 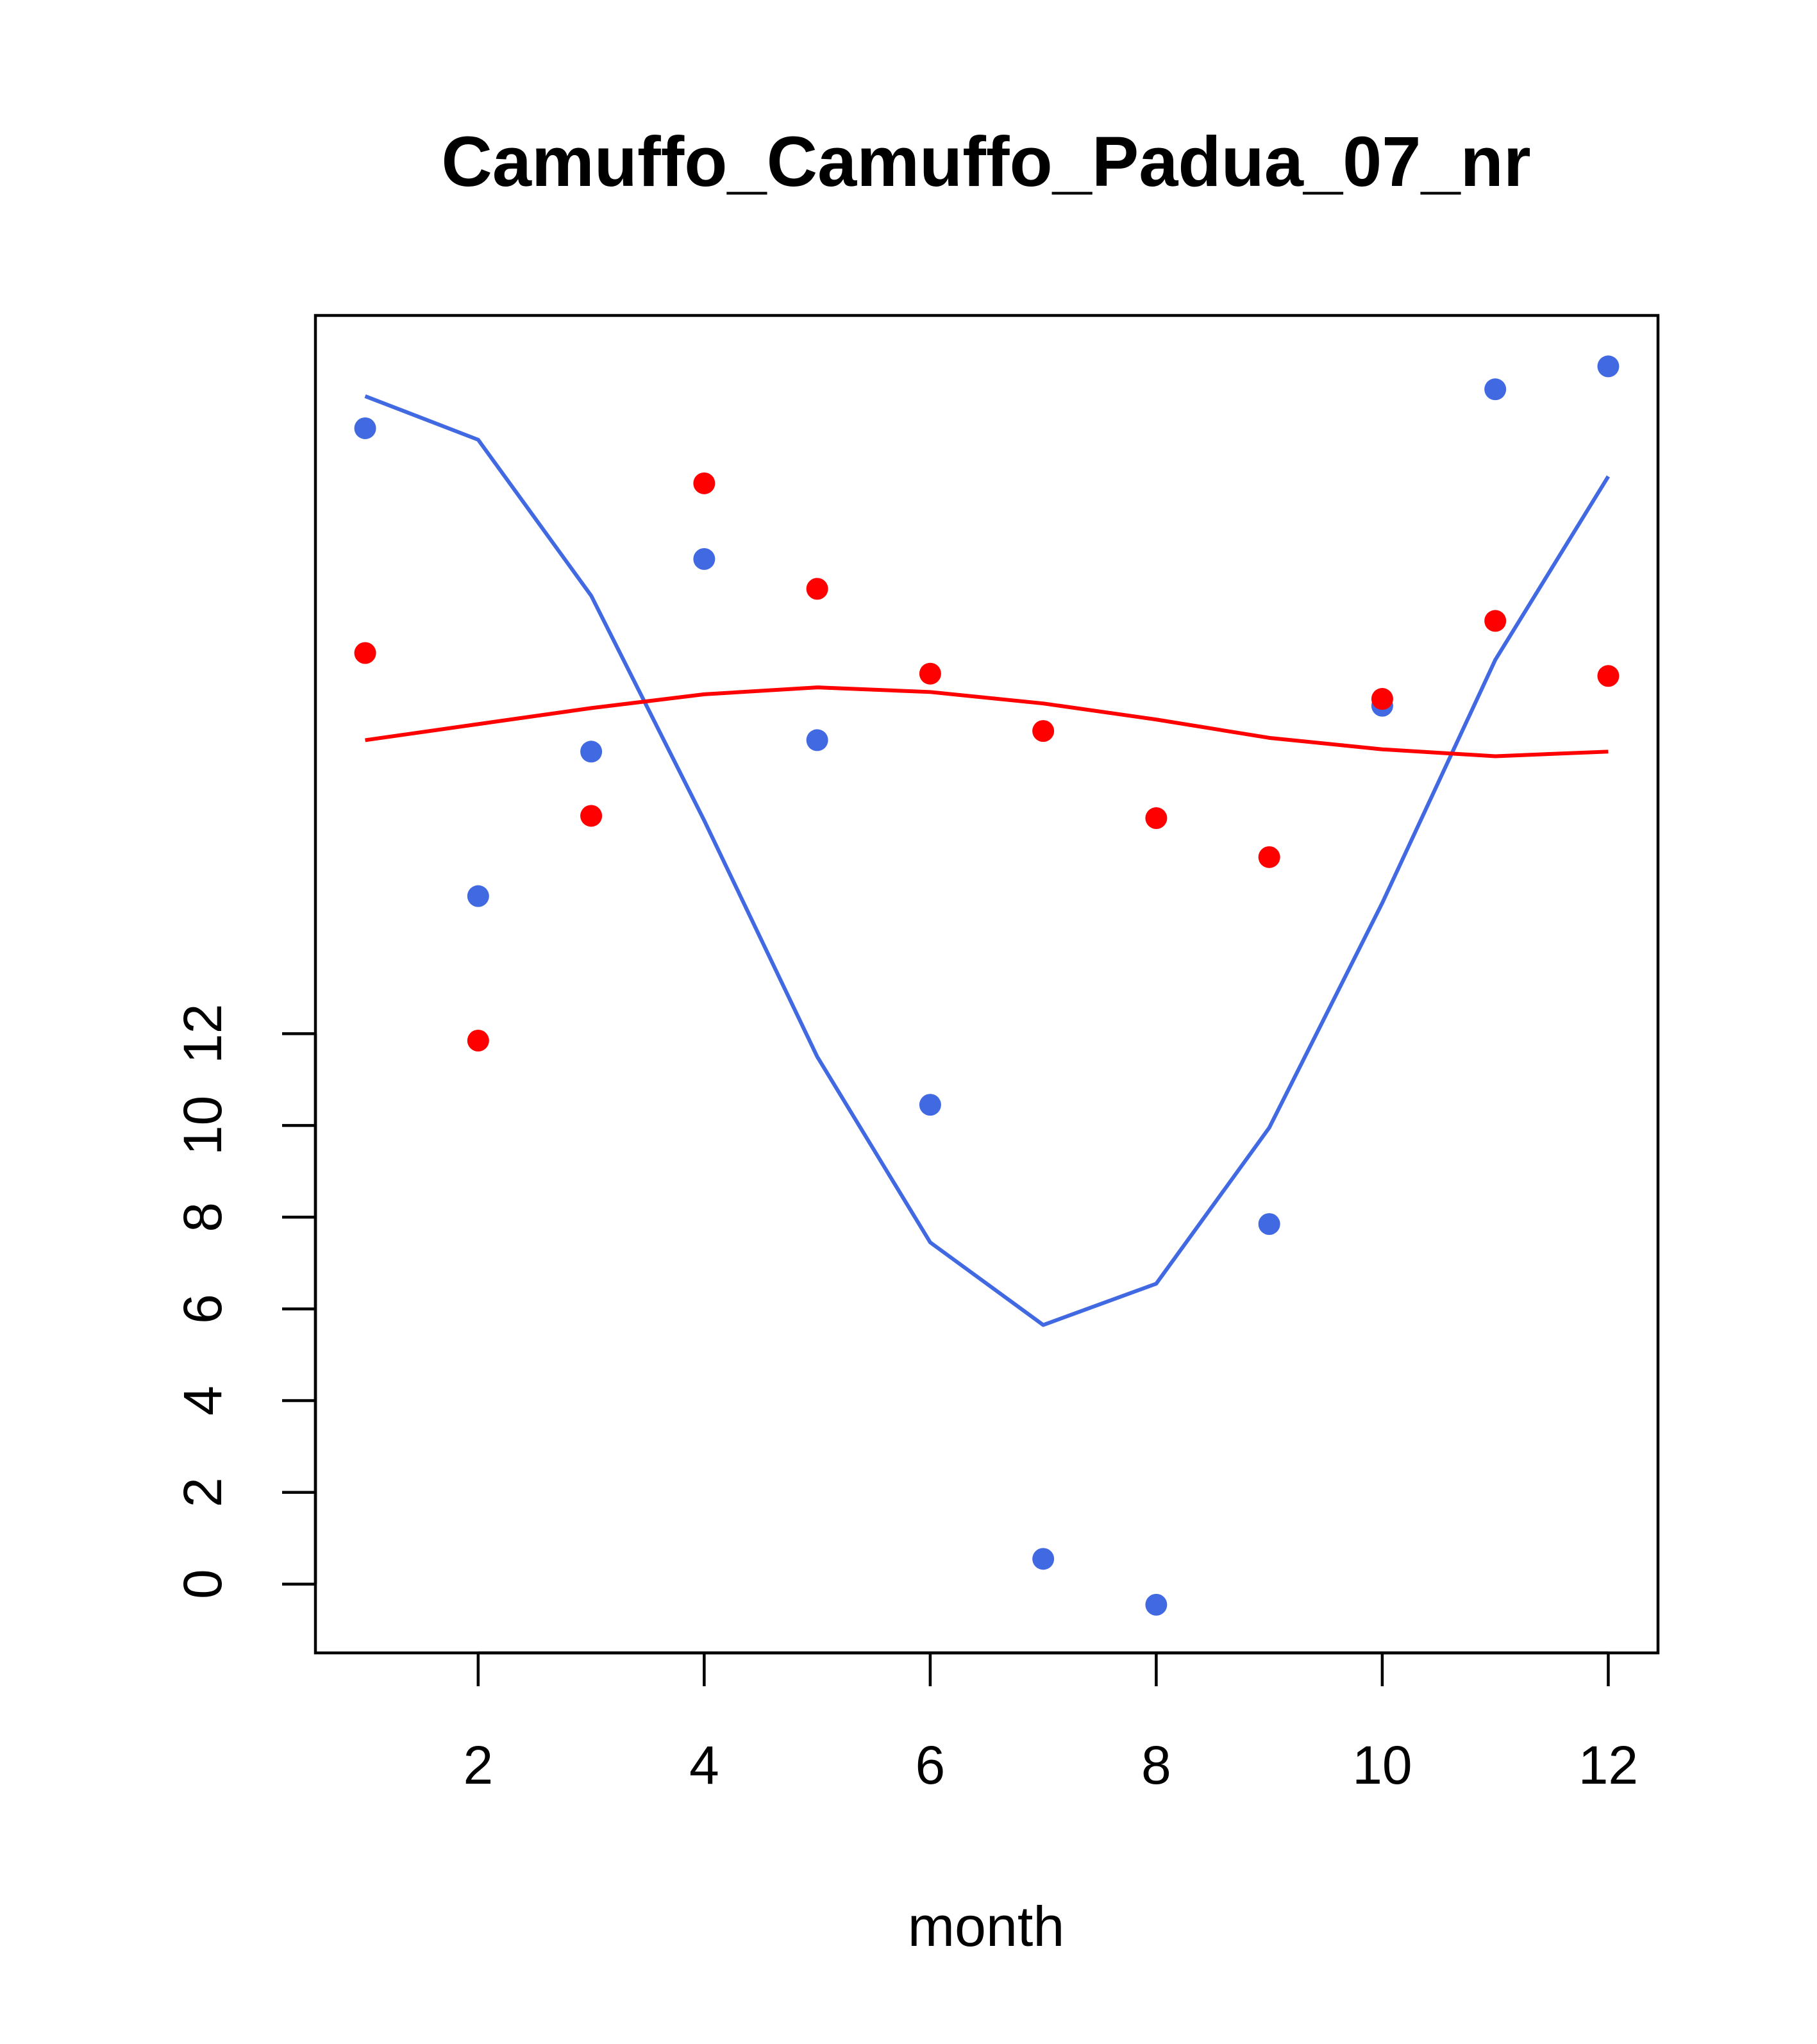 I want to click on y-tick-label-6: 6, so click(x=202, y=1309).